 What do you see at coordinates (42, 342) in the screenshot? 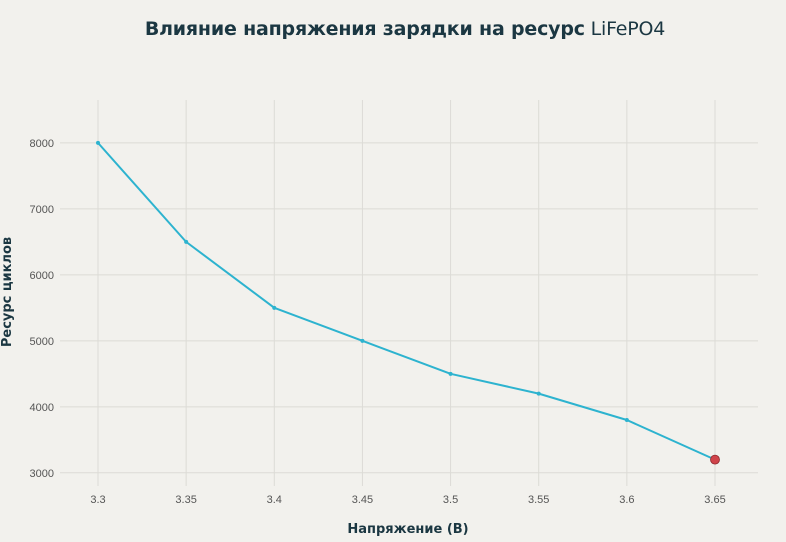
I see `y-tick-label: 5000` at bounding box center [42, 342].